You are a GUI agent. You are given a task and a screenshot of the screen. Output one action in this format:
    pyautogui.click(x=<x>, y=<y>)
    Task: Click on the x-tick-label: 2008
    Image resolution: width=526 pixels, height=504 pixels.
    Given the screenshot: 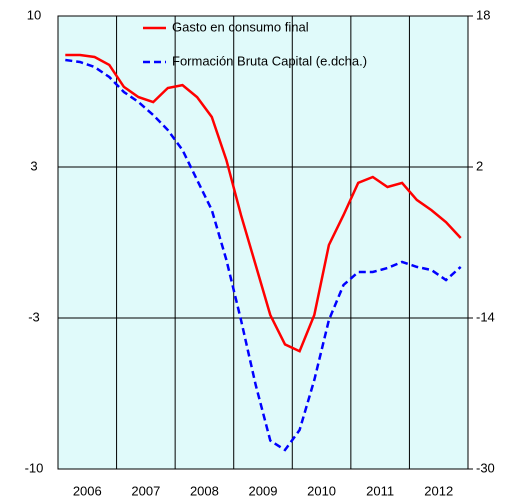 What is the action you would take?
    pyautogui.click(x=204, y=490)
    